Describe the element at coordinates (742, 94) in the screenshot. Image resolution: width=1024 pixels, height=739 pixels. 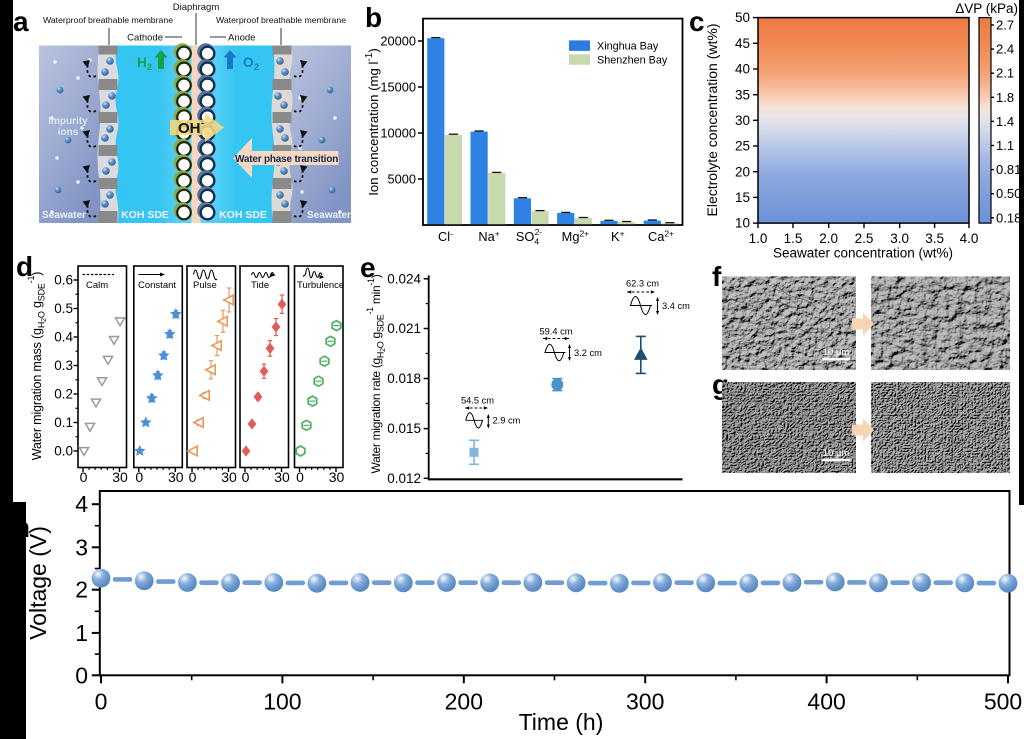
I see `svg-text: 35` at that location.